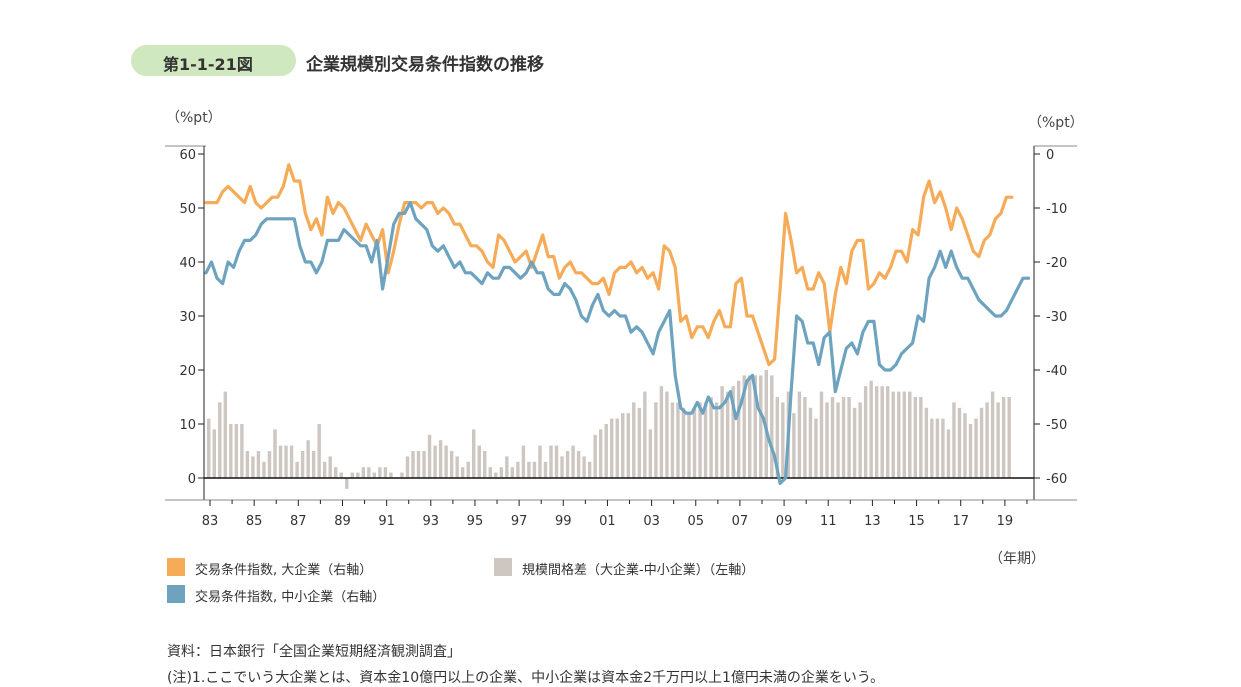 The height and width of the screenshot is (687, 1241). I want to click on right-tick-label: 0, so click(1050, 155).